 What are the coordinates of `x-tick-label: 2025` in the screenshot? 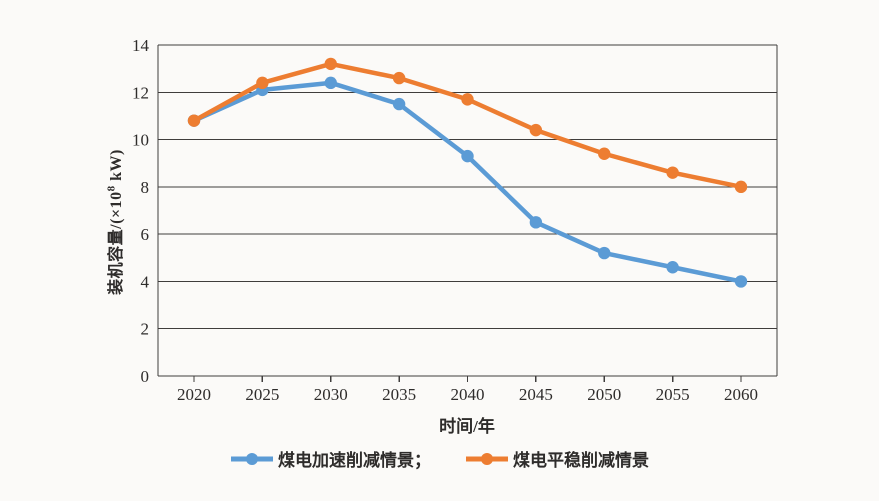 It's located at (262, 394).